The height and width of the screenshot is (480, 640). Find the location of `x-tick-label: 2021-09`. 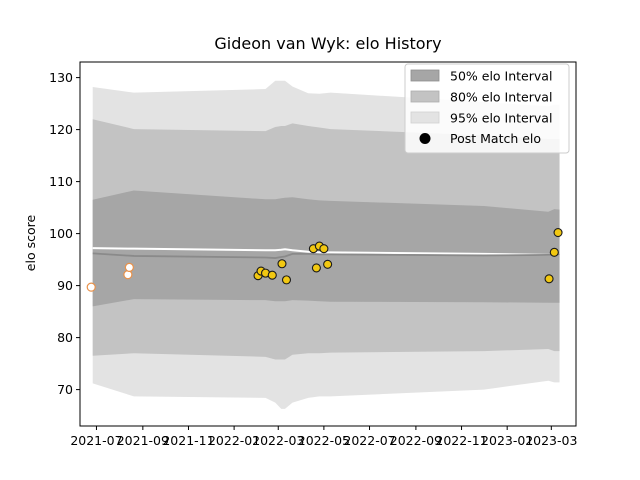

x-tick-label: 2021-09 is located at coordinates (143, 440).